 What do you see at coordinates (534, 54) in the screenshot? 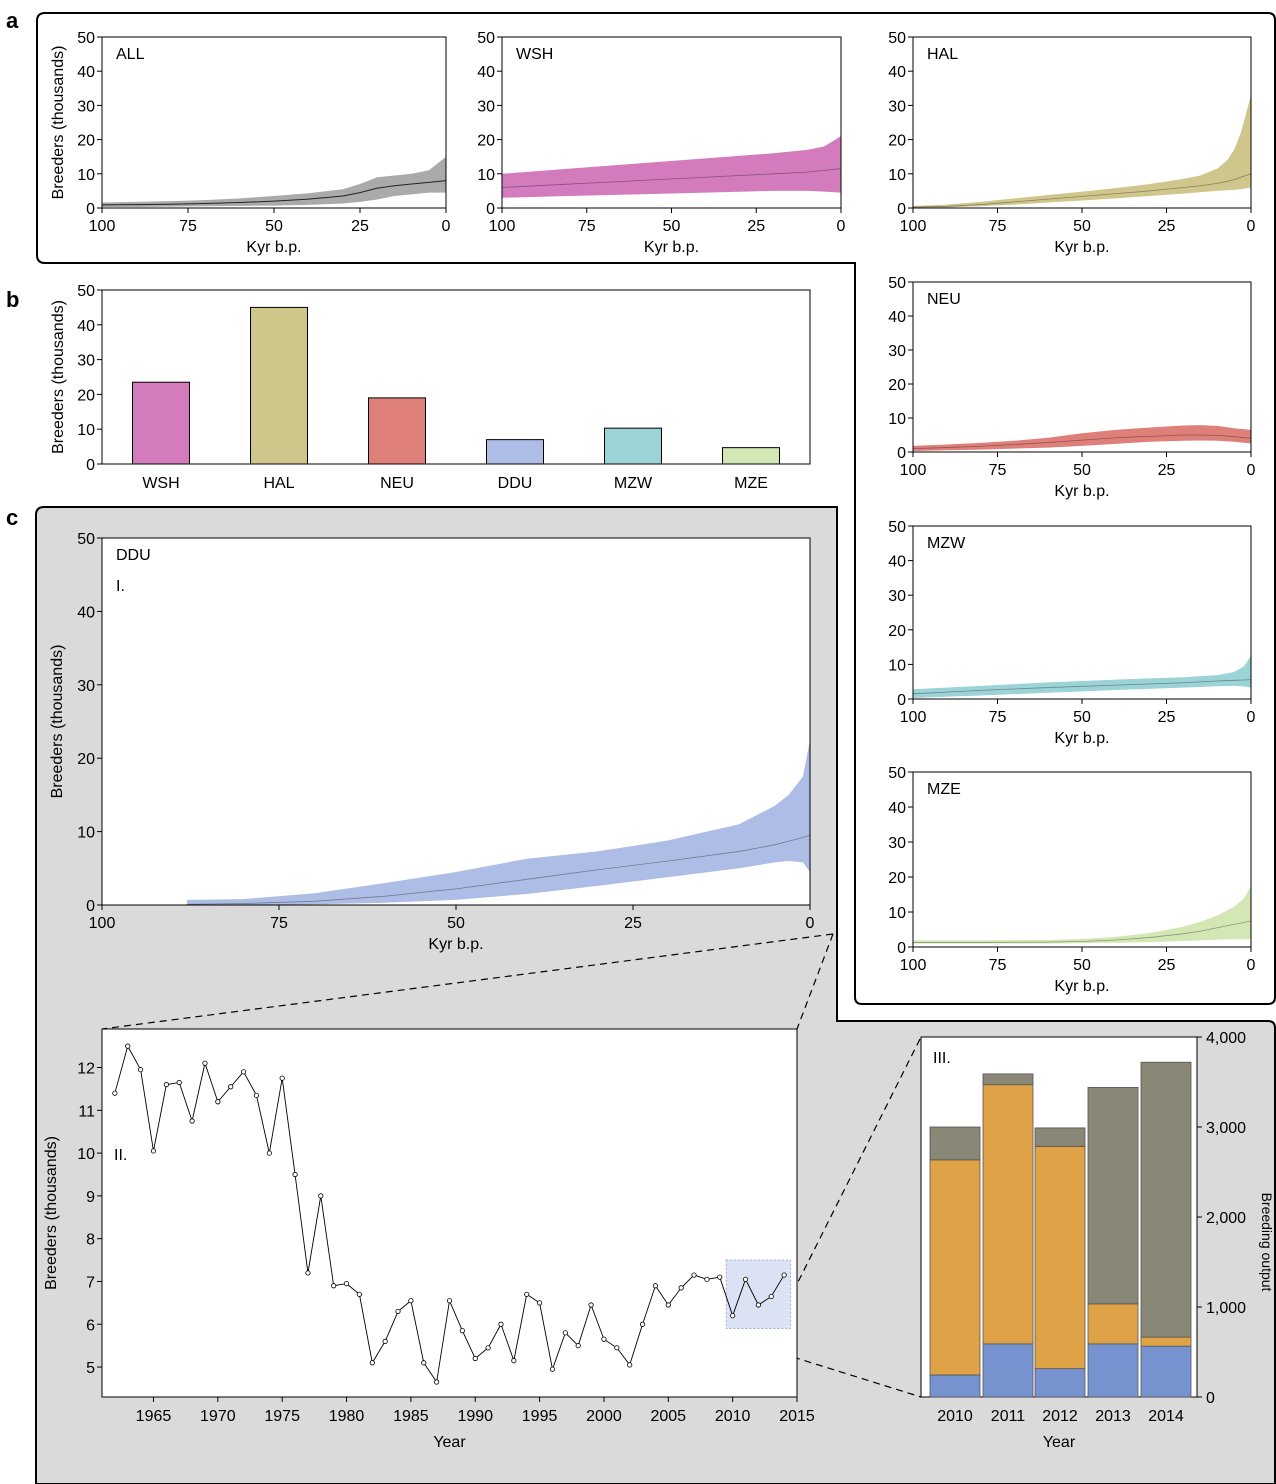
I see `series-label: WSH` at bounding box center [534, 54].